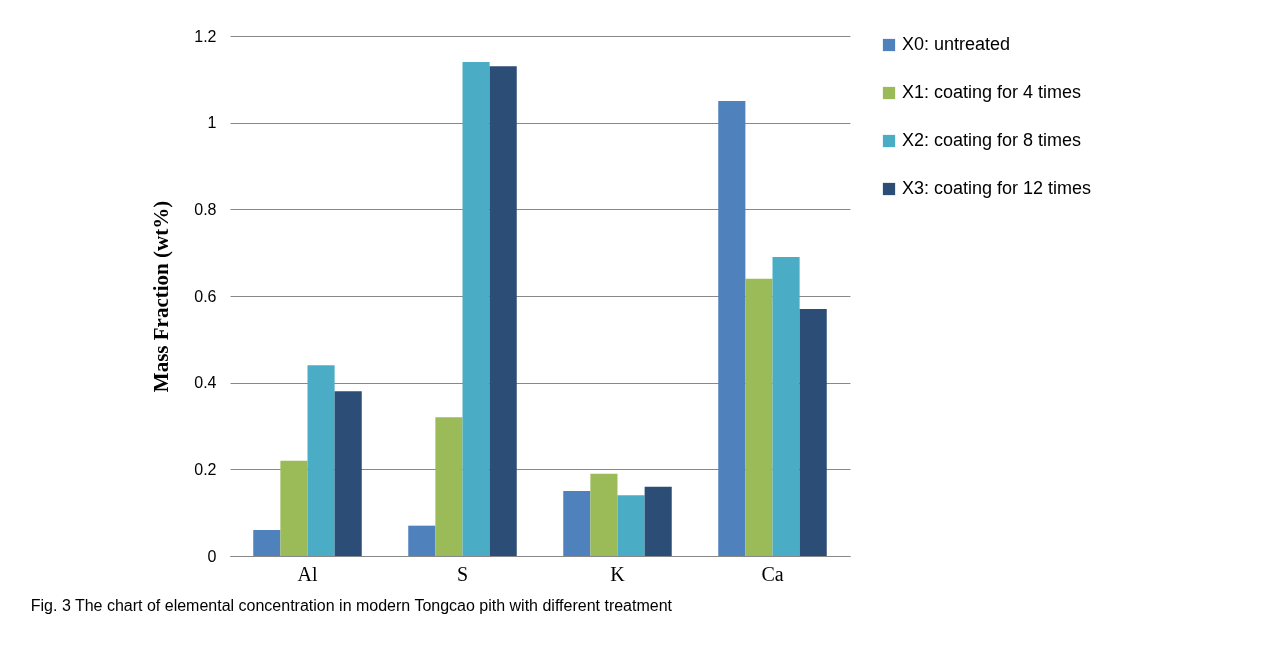  I want to click on y-tick-label: 0.2, so click(205, 469).